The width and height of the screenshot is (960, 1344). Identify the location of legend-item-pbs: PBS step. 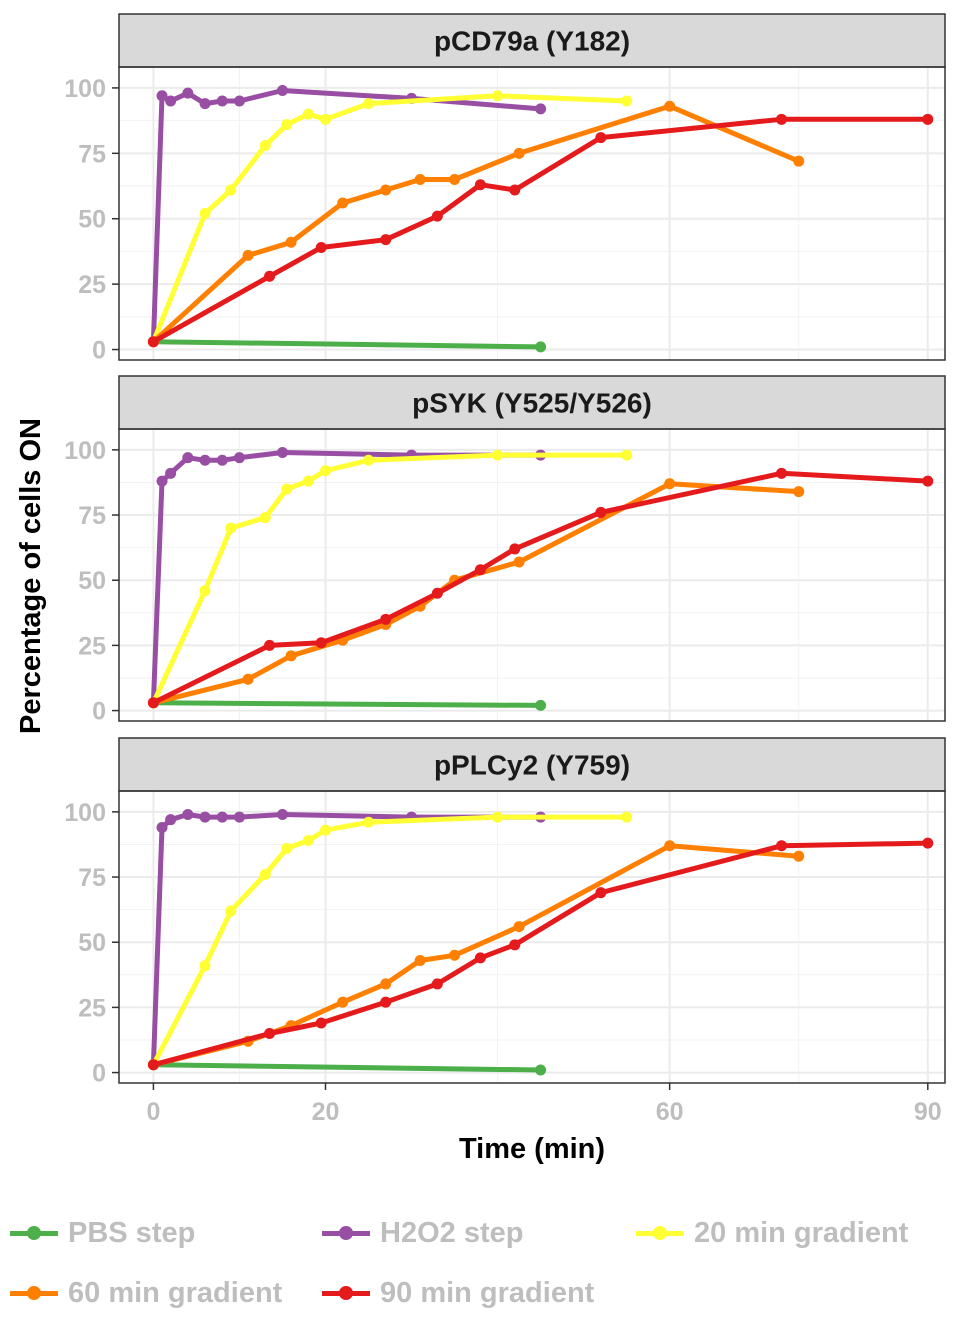
(102, 1233).